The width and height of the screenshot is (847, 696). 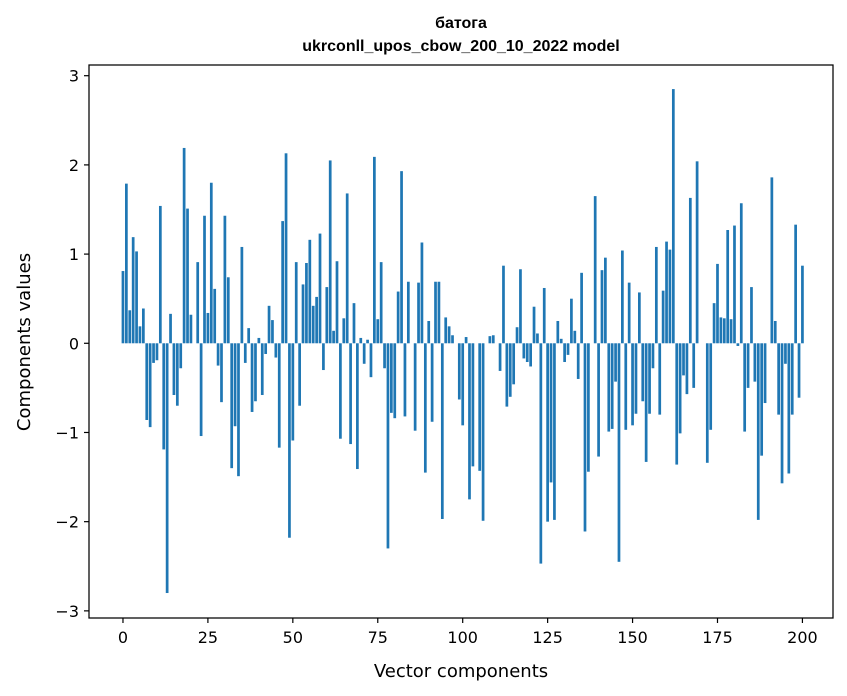 What do you see at coordinates (123, 637) in the screenshot?
I see `x-tick-label-0: 0` at bounding box center [123, 637].